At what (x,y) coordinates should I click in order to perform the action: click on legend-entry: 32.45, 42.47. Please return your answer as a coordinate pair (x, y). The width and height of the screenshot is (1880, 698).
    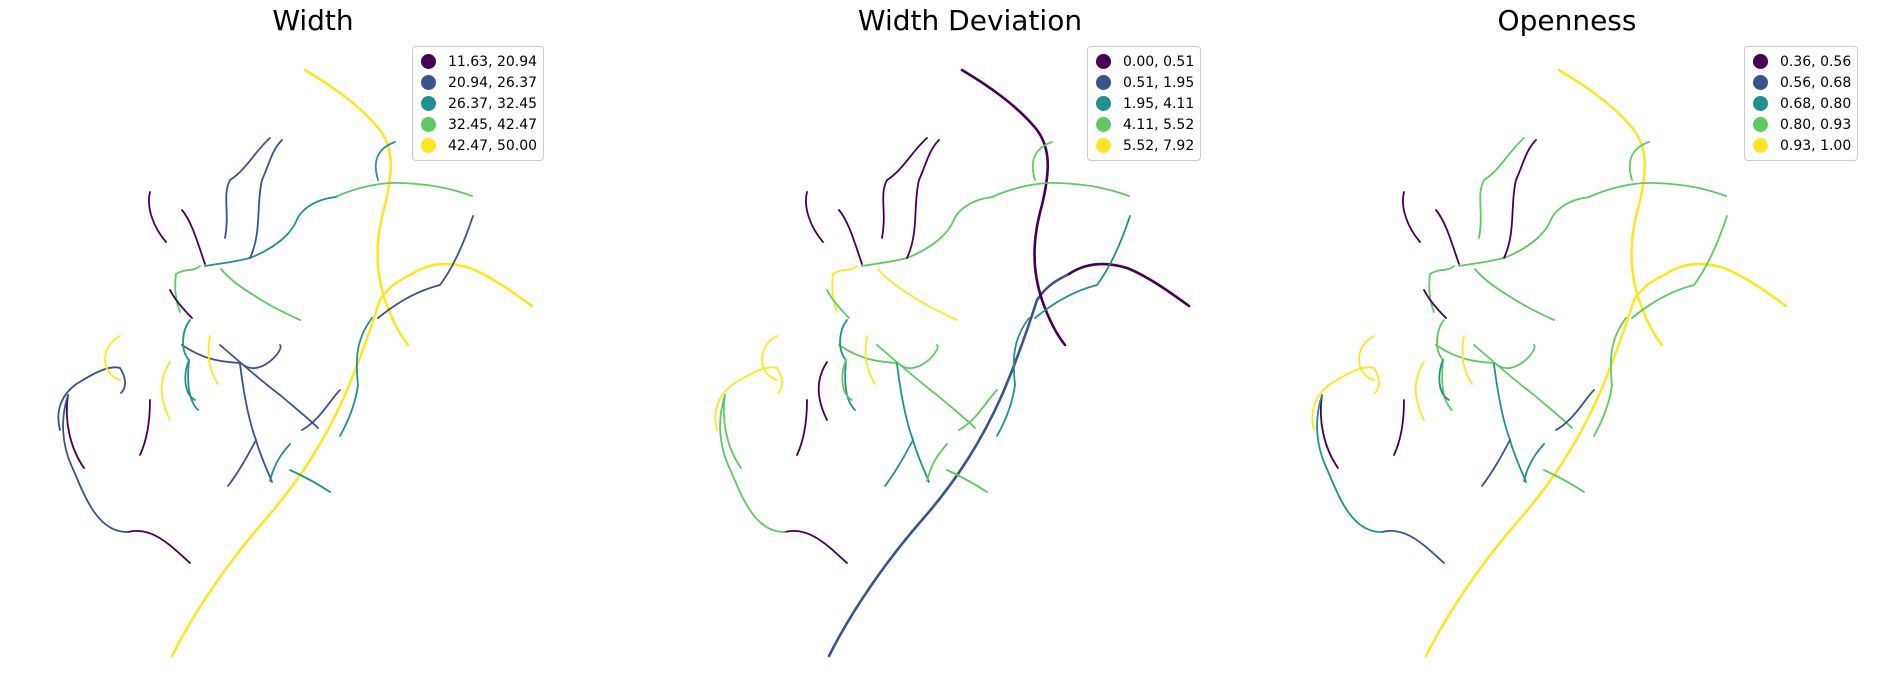
    Looking at the image, I should click on (479, 124).